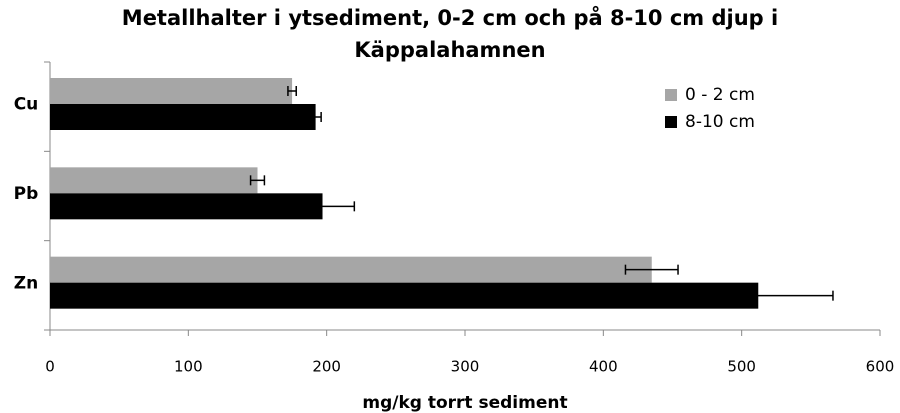  What do you see at coordinates (720, 122) in the screenshot?
I see `legend-label: 8-10 cm` at bounding box center [720, 122].